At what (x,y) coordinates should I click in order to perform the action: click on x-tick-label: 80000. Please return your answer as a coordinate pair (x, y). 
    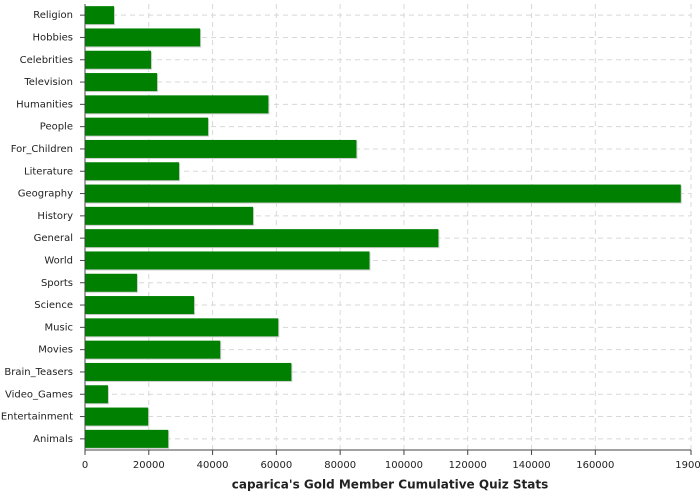
    Looking at the image, I should click on (340, 465).